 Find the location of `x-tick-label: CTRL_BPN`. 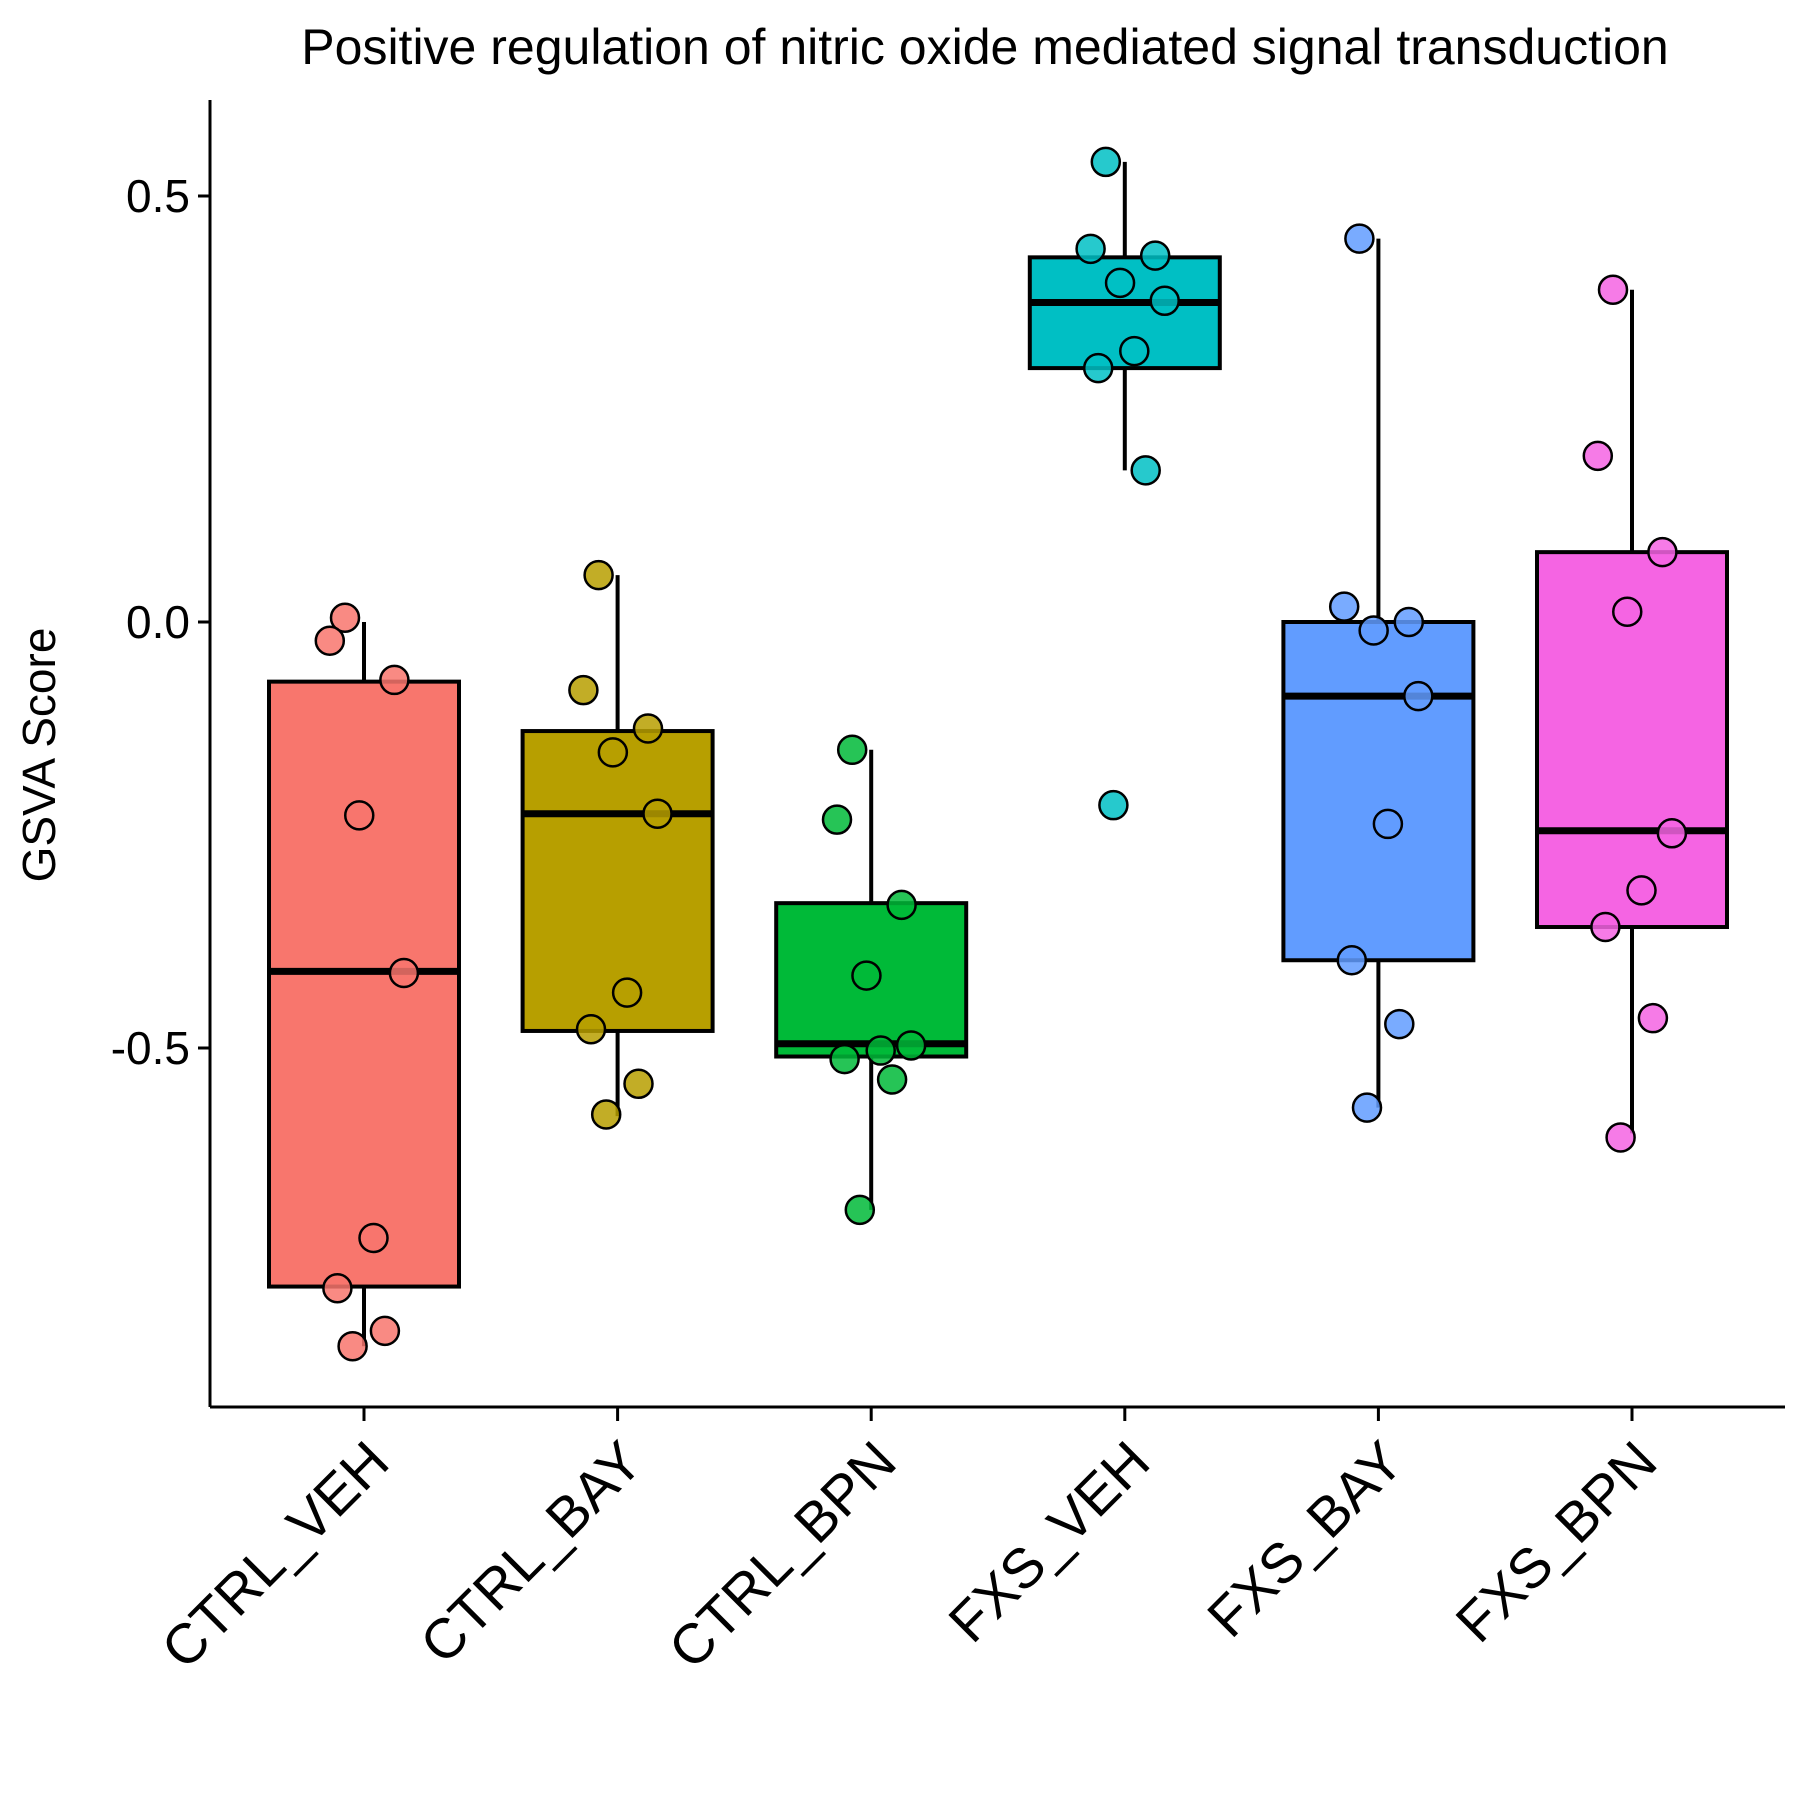

x-tick-label: CTRL_BPN is located at coordinates (781, 1554).